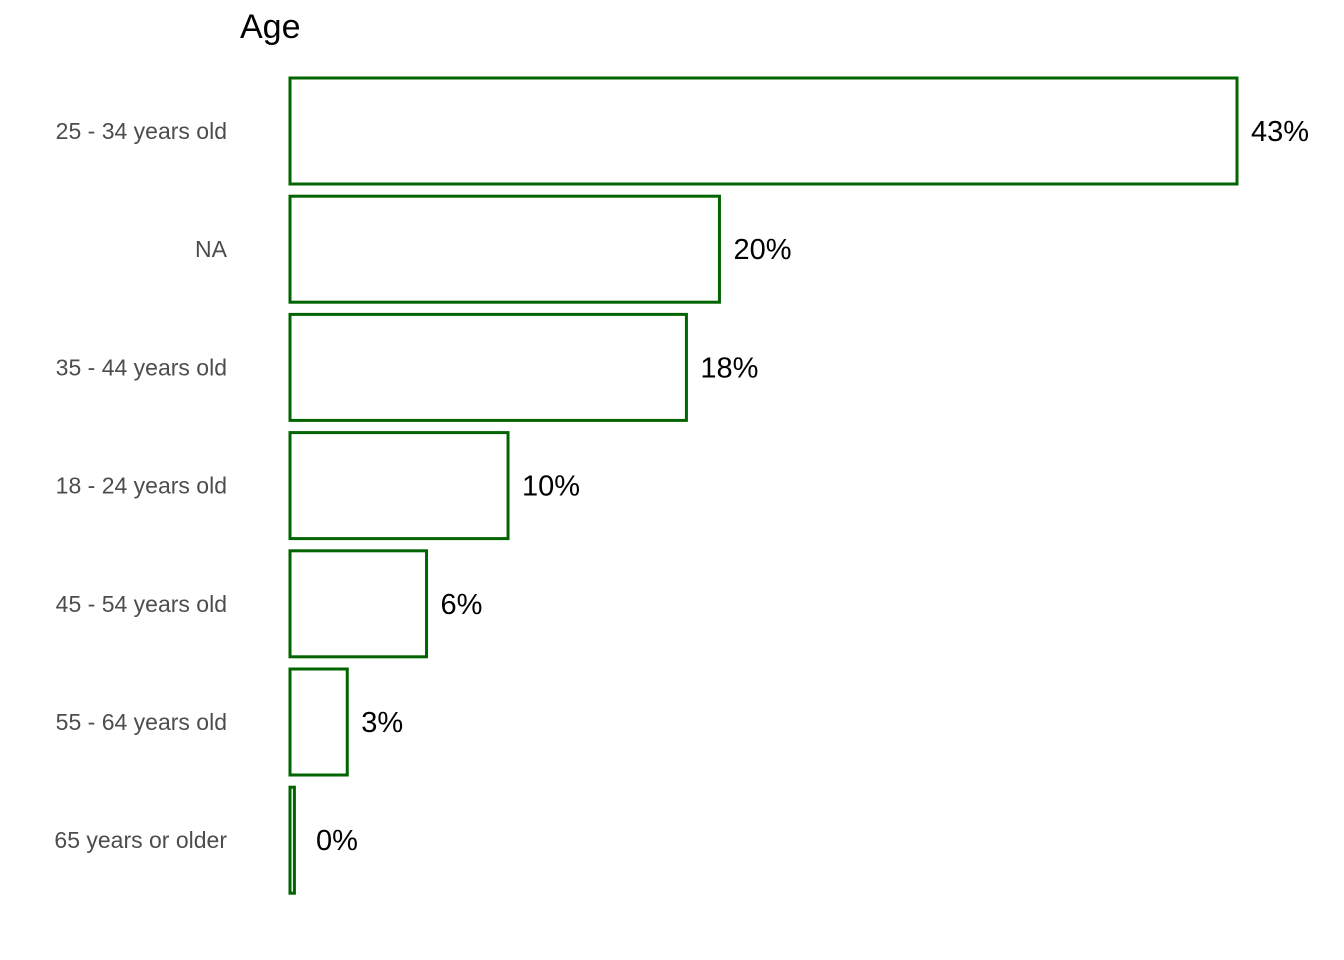 The height and width of the screenshot is (960, 1344). What do you see at coordinates (1280, 132) in the screenshot?
I see `value-label: 43%` at bounding box center [1280, 132].